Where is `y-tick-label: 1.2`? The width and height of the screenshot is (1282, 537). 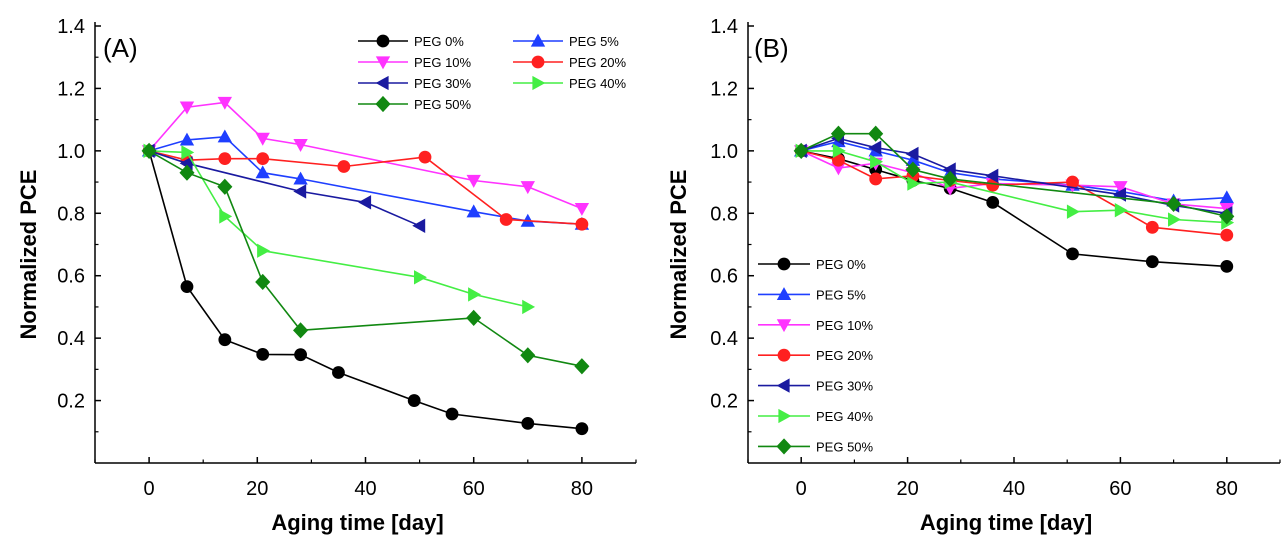 y-tick-label: 1.2 is located at coordinates (71, 89).